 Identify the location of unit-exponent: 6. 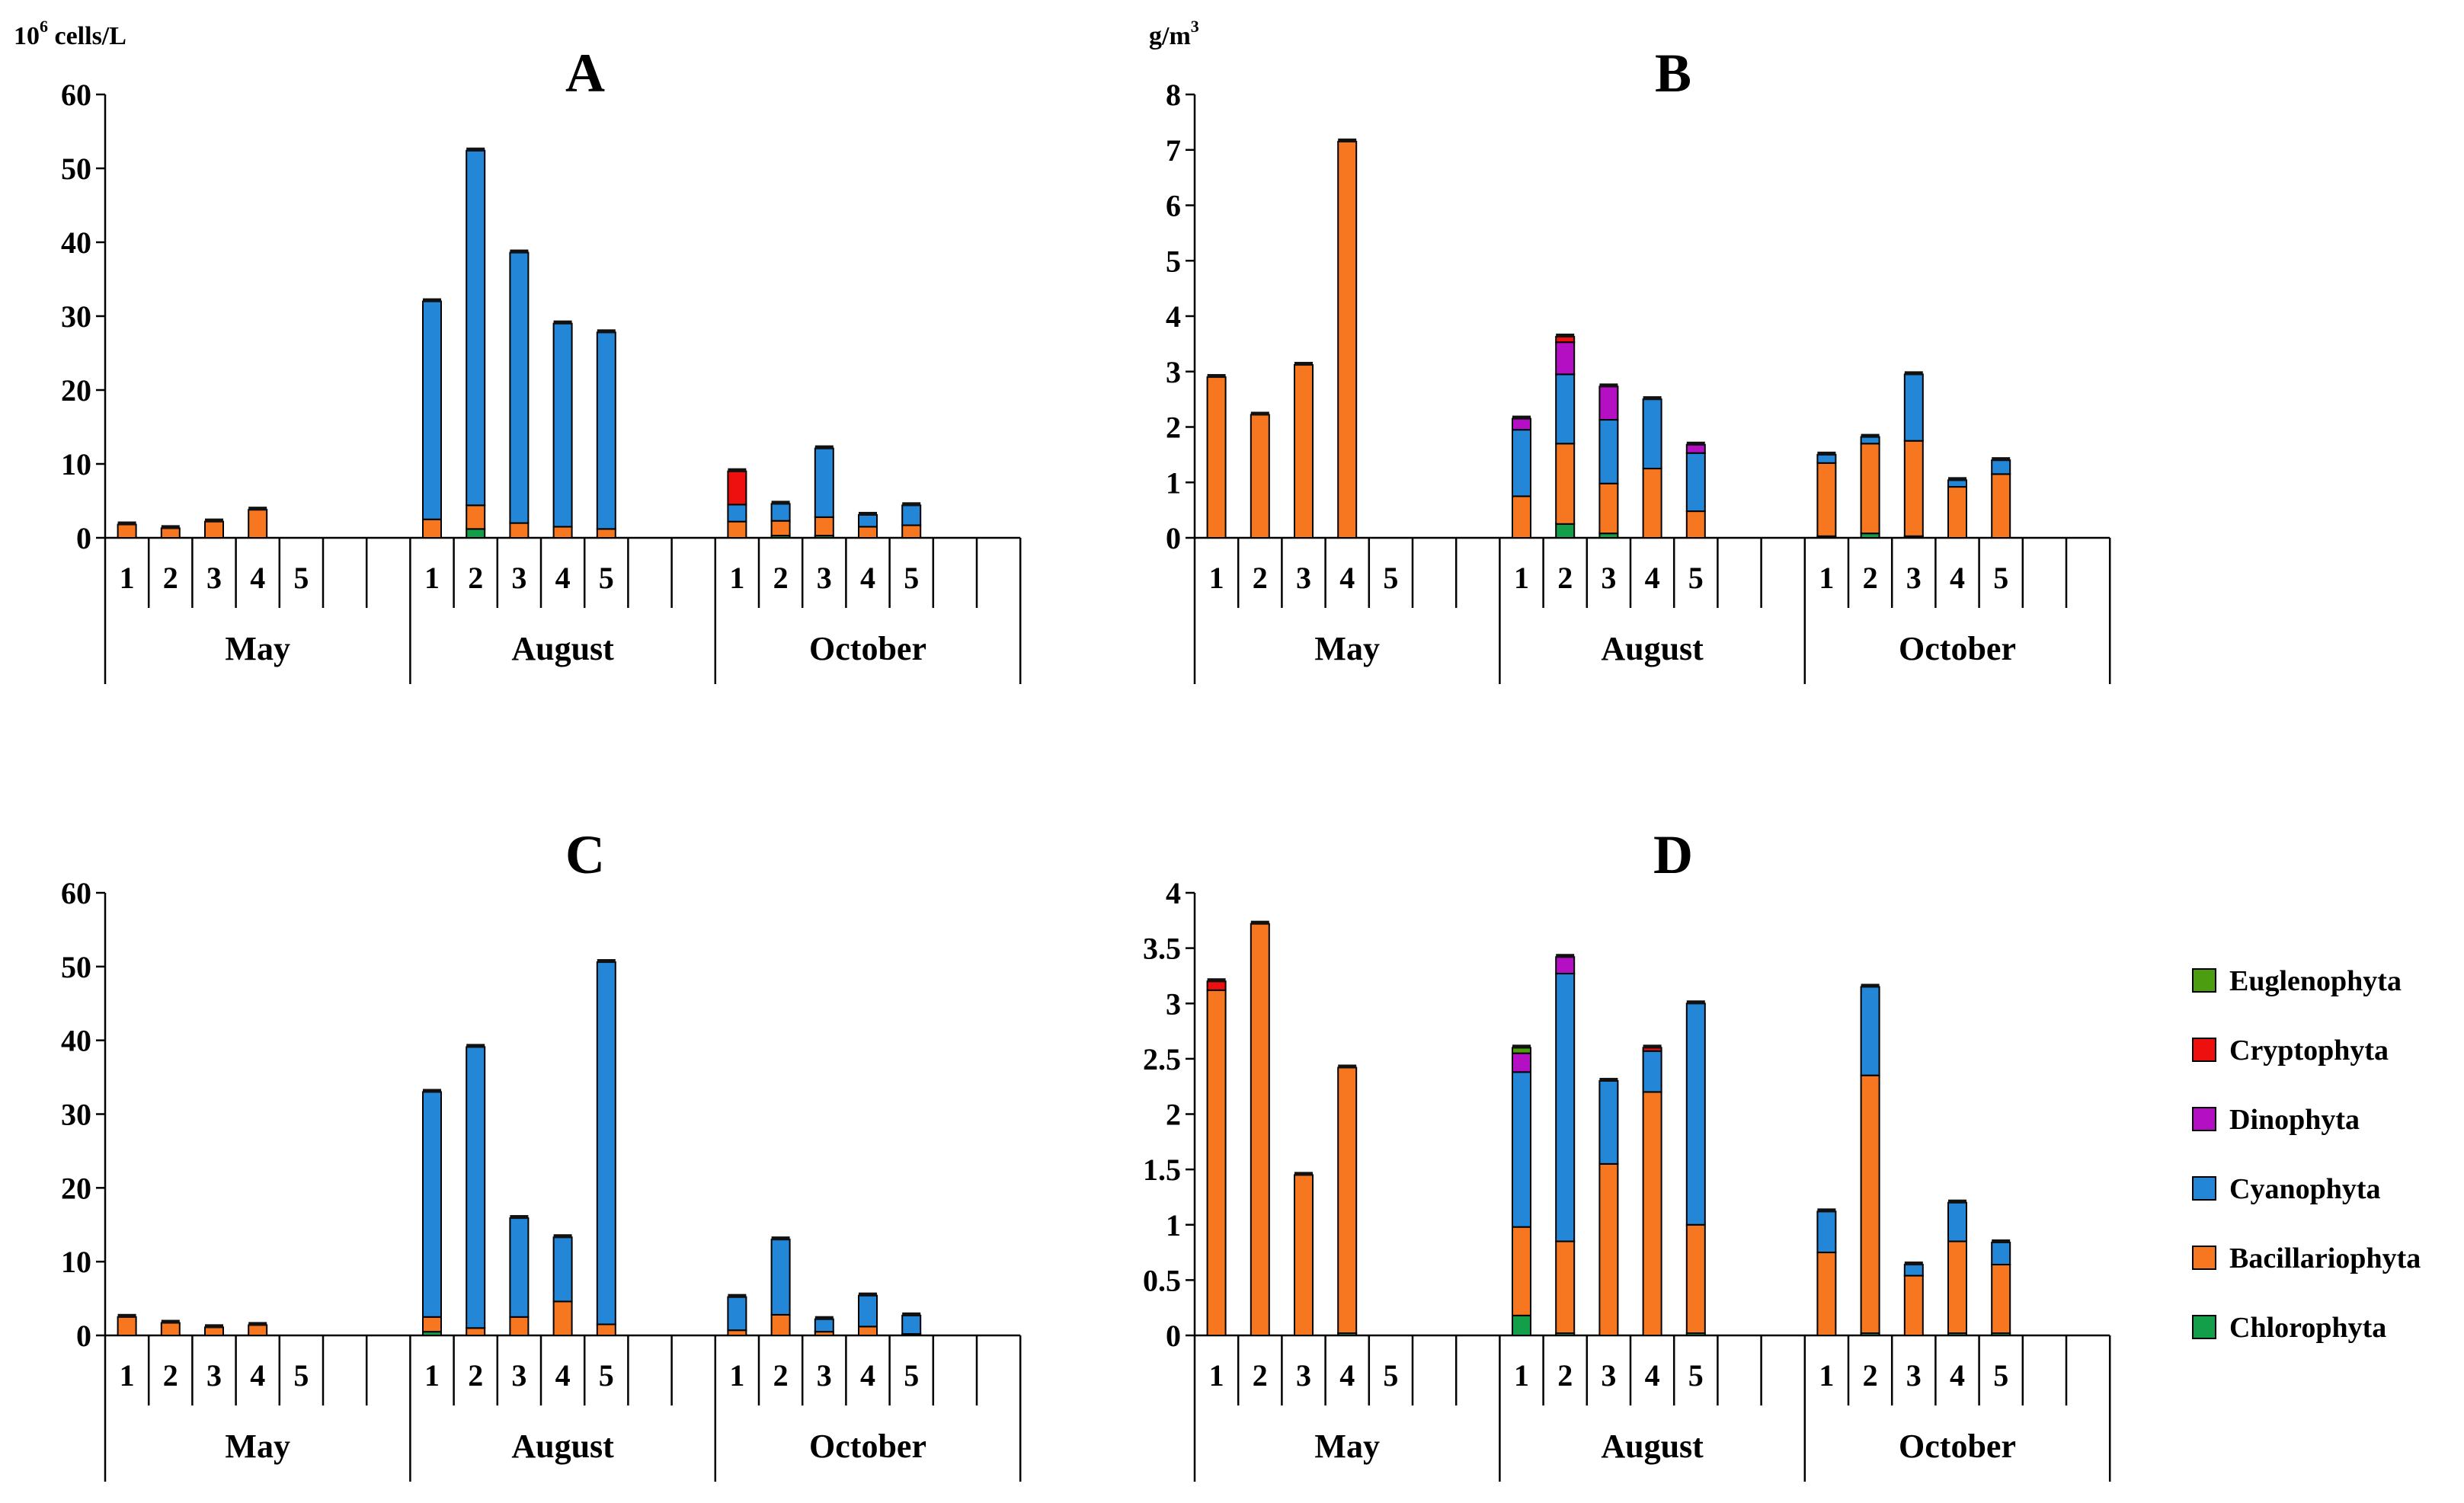
(44, 26).